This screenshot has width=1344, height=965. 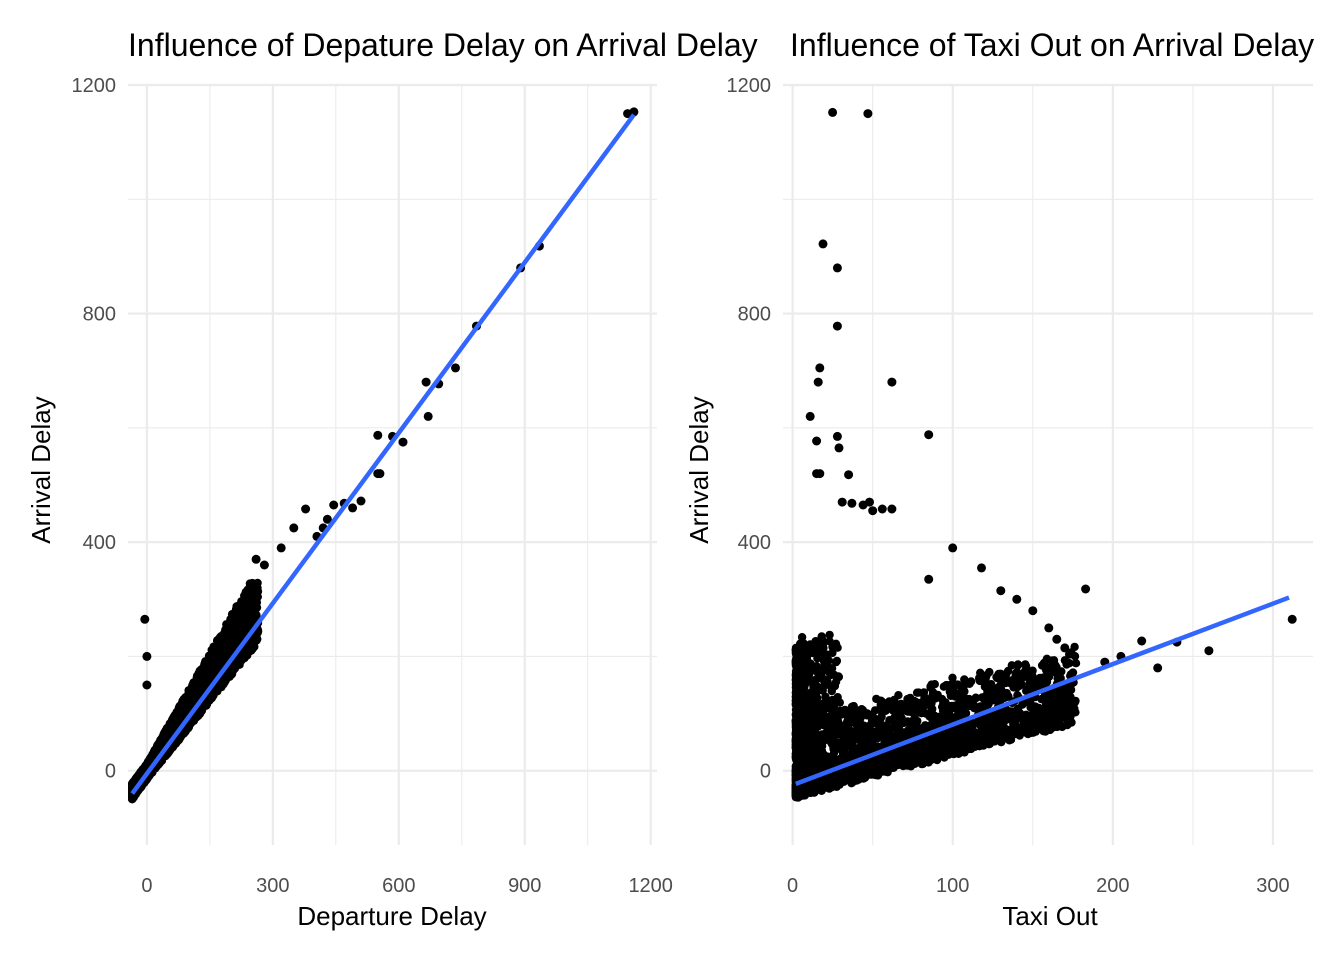 What do you see at coordinates (398, 886) in the screenshot?
I see `x-tick-label: 600` at bounding box center [398, 886].